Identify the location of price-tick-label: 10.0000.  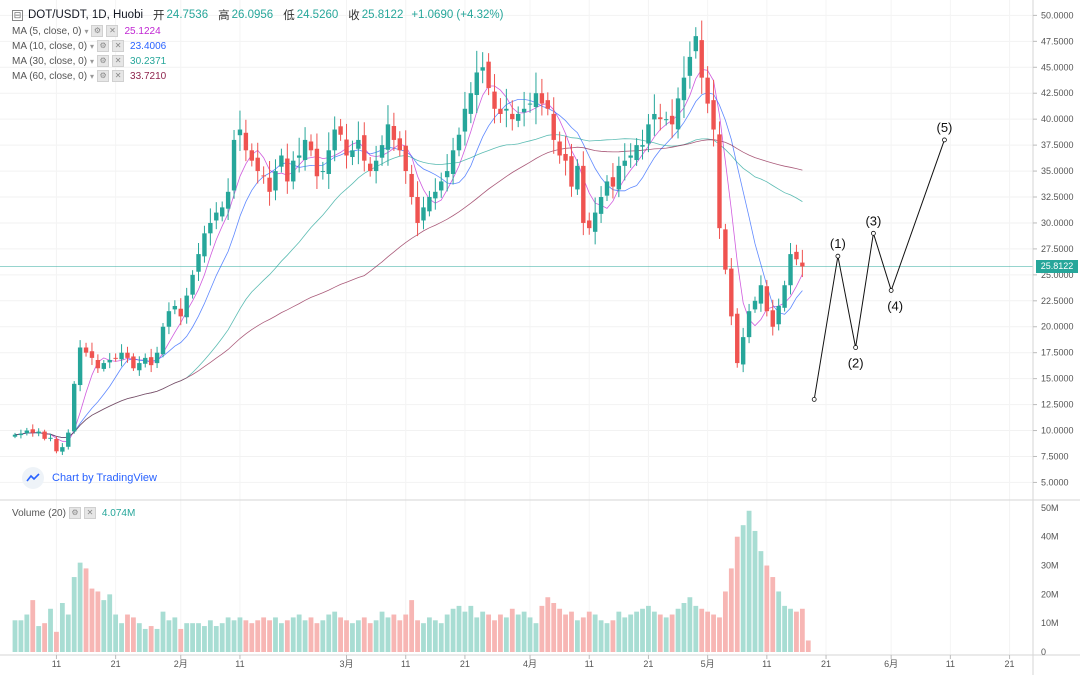
(1057, 431).